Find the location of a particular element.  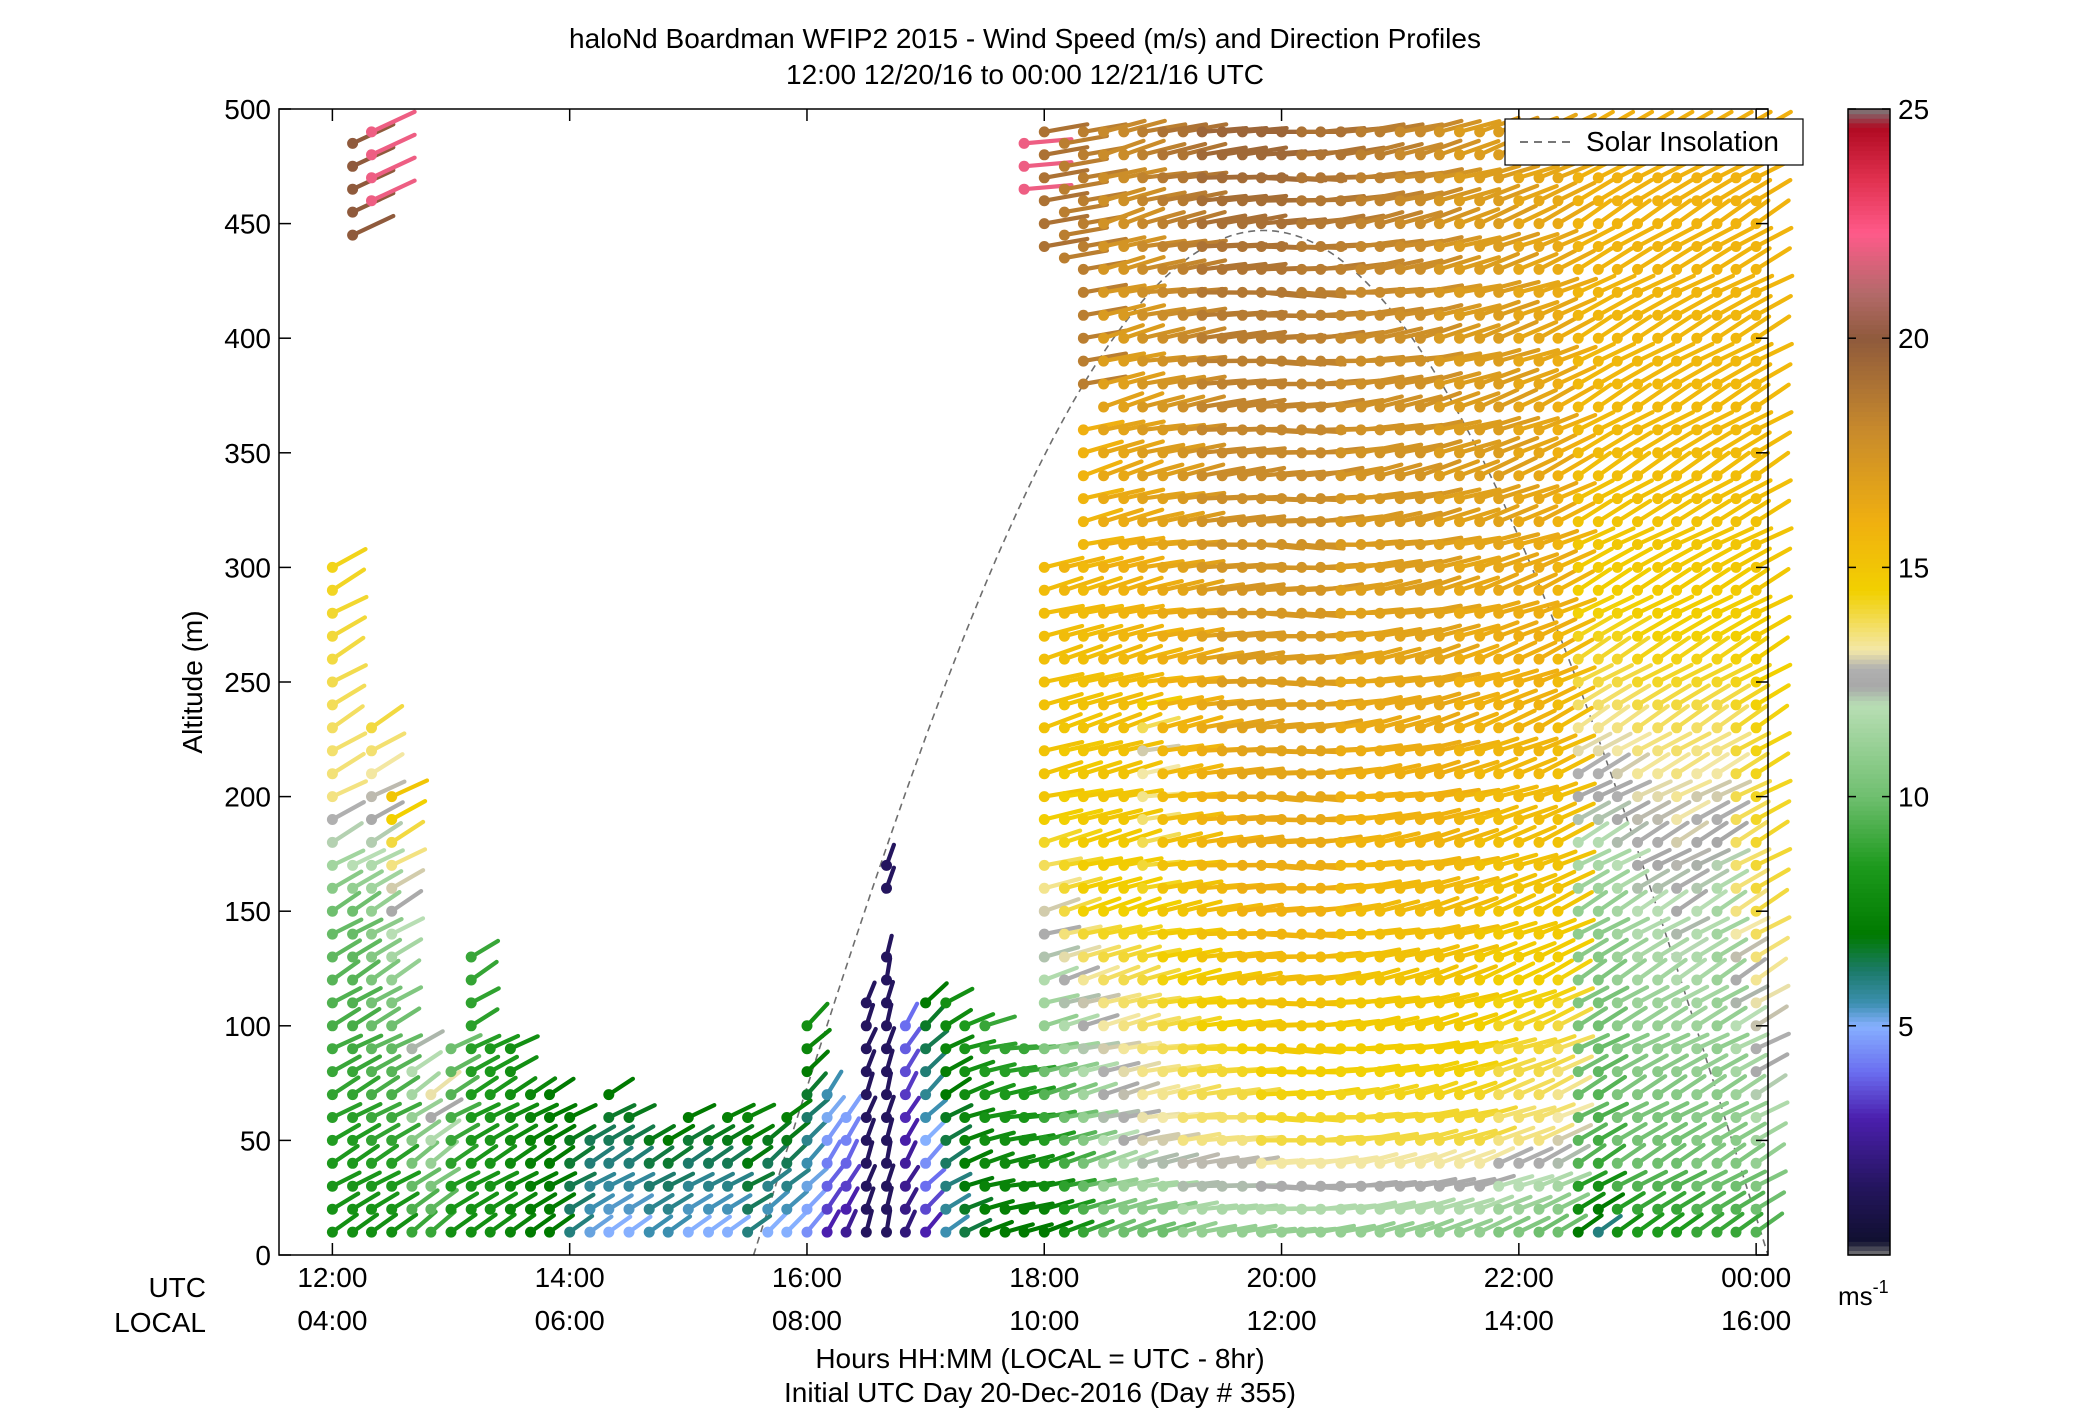

y-axis-label: Altitude (m) is located at coordinates (192, 681).